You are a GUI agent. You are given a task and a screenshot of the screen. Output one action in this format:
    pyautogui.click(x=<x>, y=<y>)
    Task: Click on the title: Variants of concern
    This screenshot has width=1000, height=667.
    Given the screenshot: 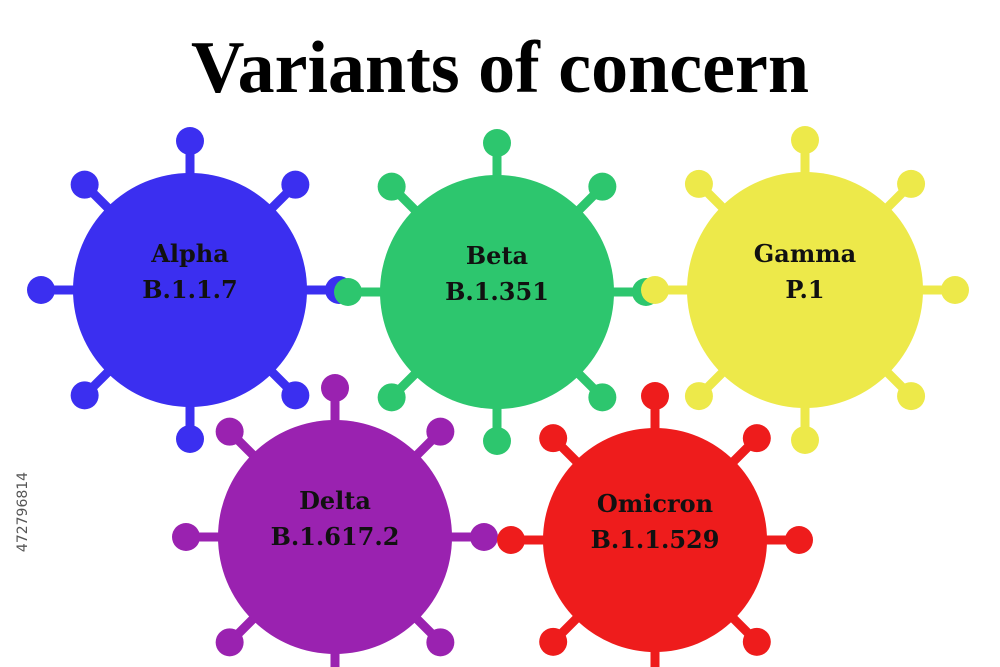 What is the action you would take?
    pyautogui.click(x=500, y=68)
    